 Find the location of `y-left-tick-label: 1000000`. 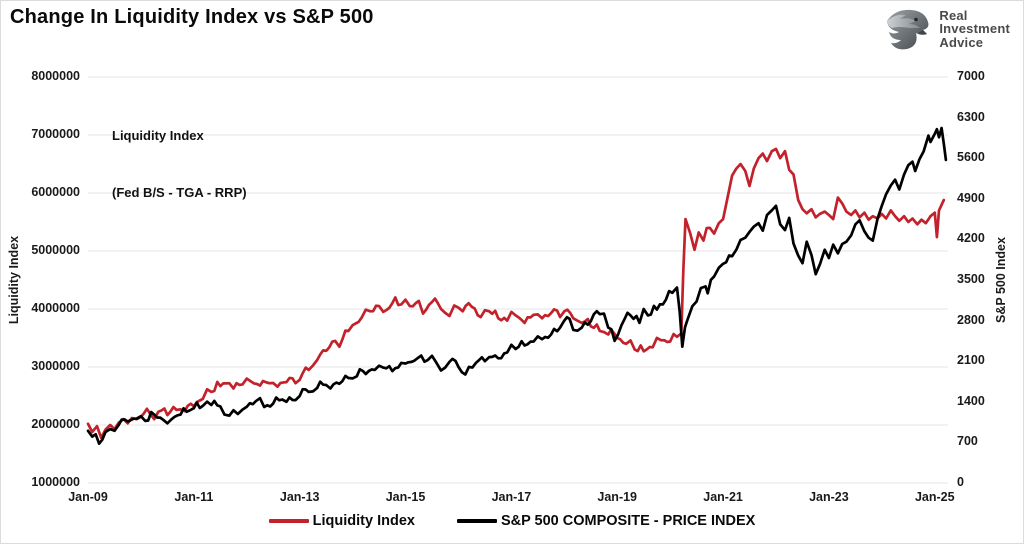

y-left-tick-label: 1000000 is located at coordinates (55, 482).